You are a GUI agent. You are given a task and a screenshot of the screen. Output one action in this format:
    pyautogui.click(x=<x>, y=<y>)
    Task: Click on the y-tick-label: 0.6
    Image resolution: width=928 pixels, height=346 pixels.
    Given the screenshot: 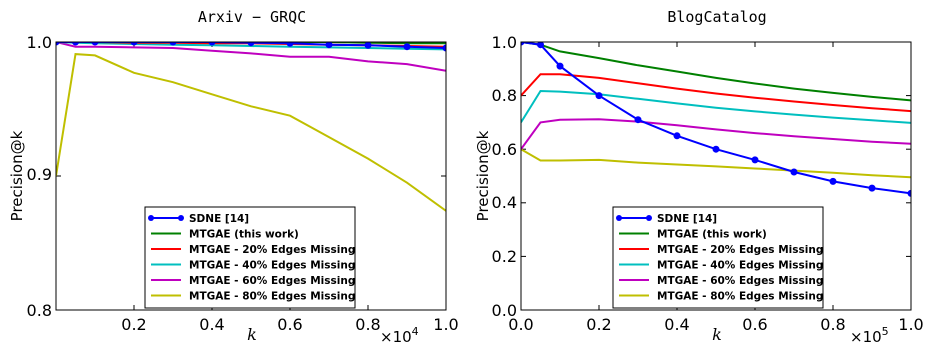 What is the action you would take?
    pyautogui.click(x=504, y=149)
    